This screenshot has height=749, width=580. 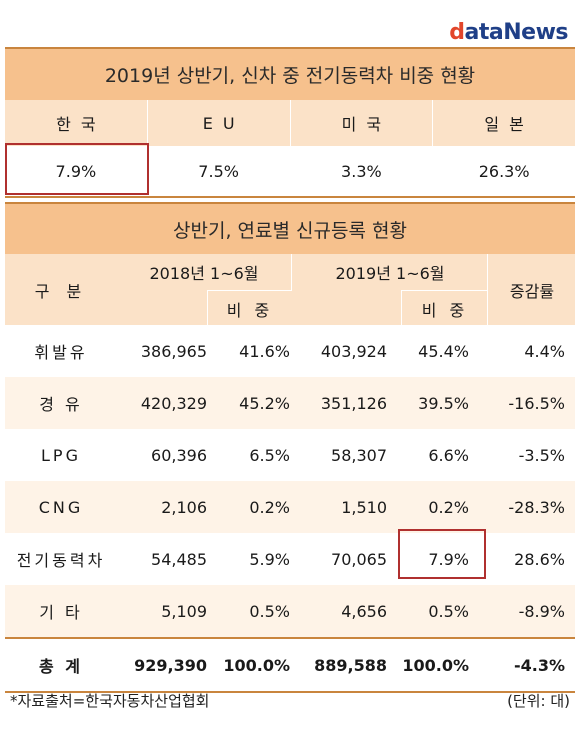 What do you see at coordinates (61, 291) in the screenshot?
I see `header-category: 구 분` at bounding box center [61, 291].